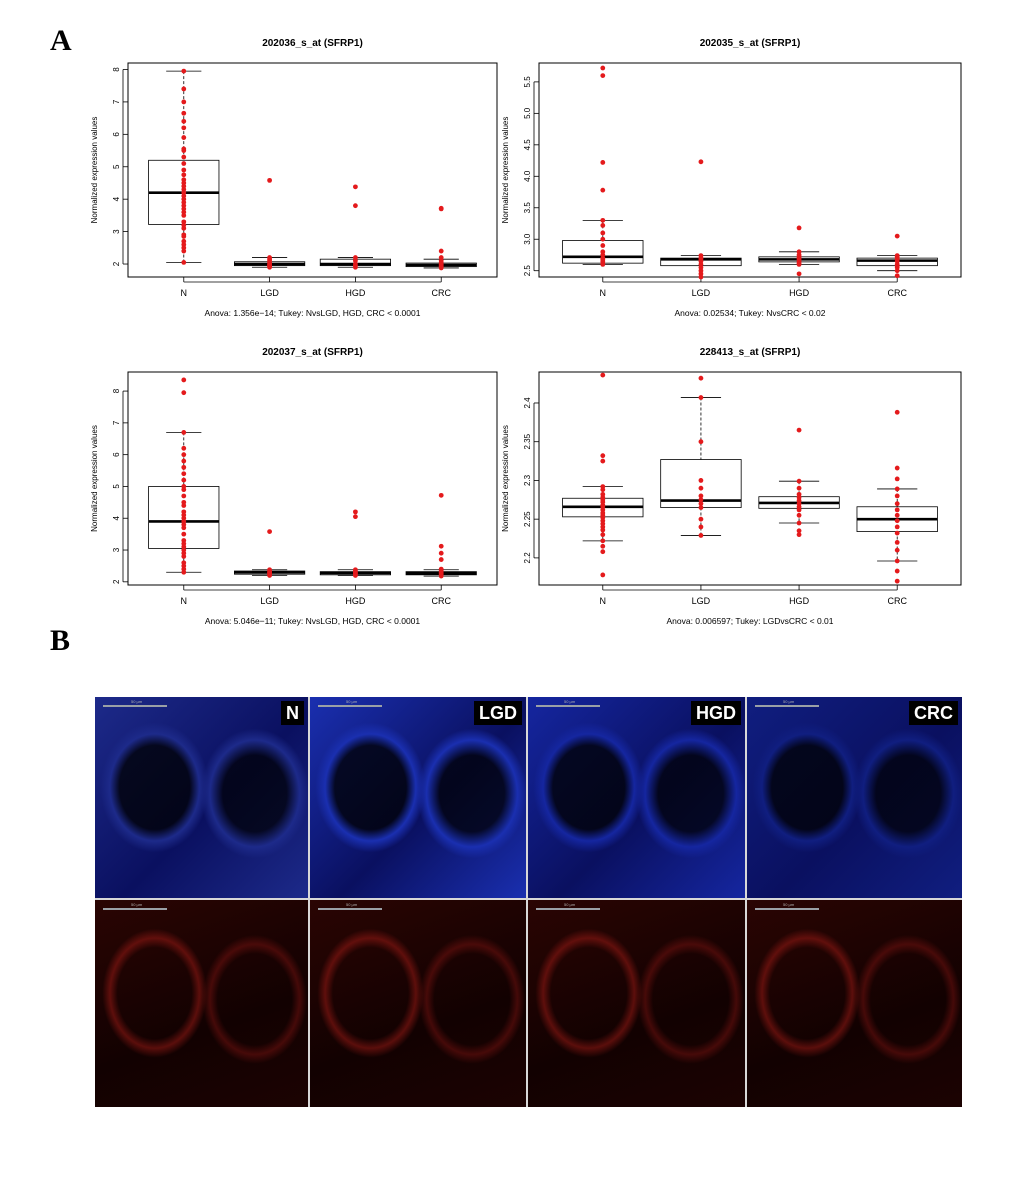 The image size is (1024, 1186). What do you see at coordinates (750, 478) in the screenshot?
I see `plot-frame` at bounding box center [750, 478].